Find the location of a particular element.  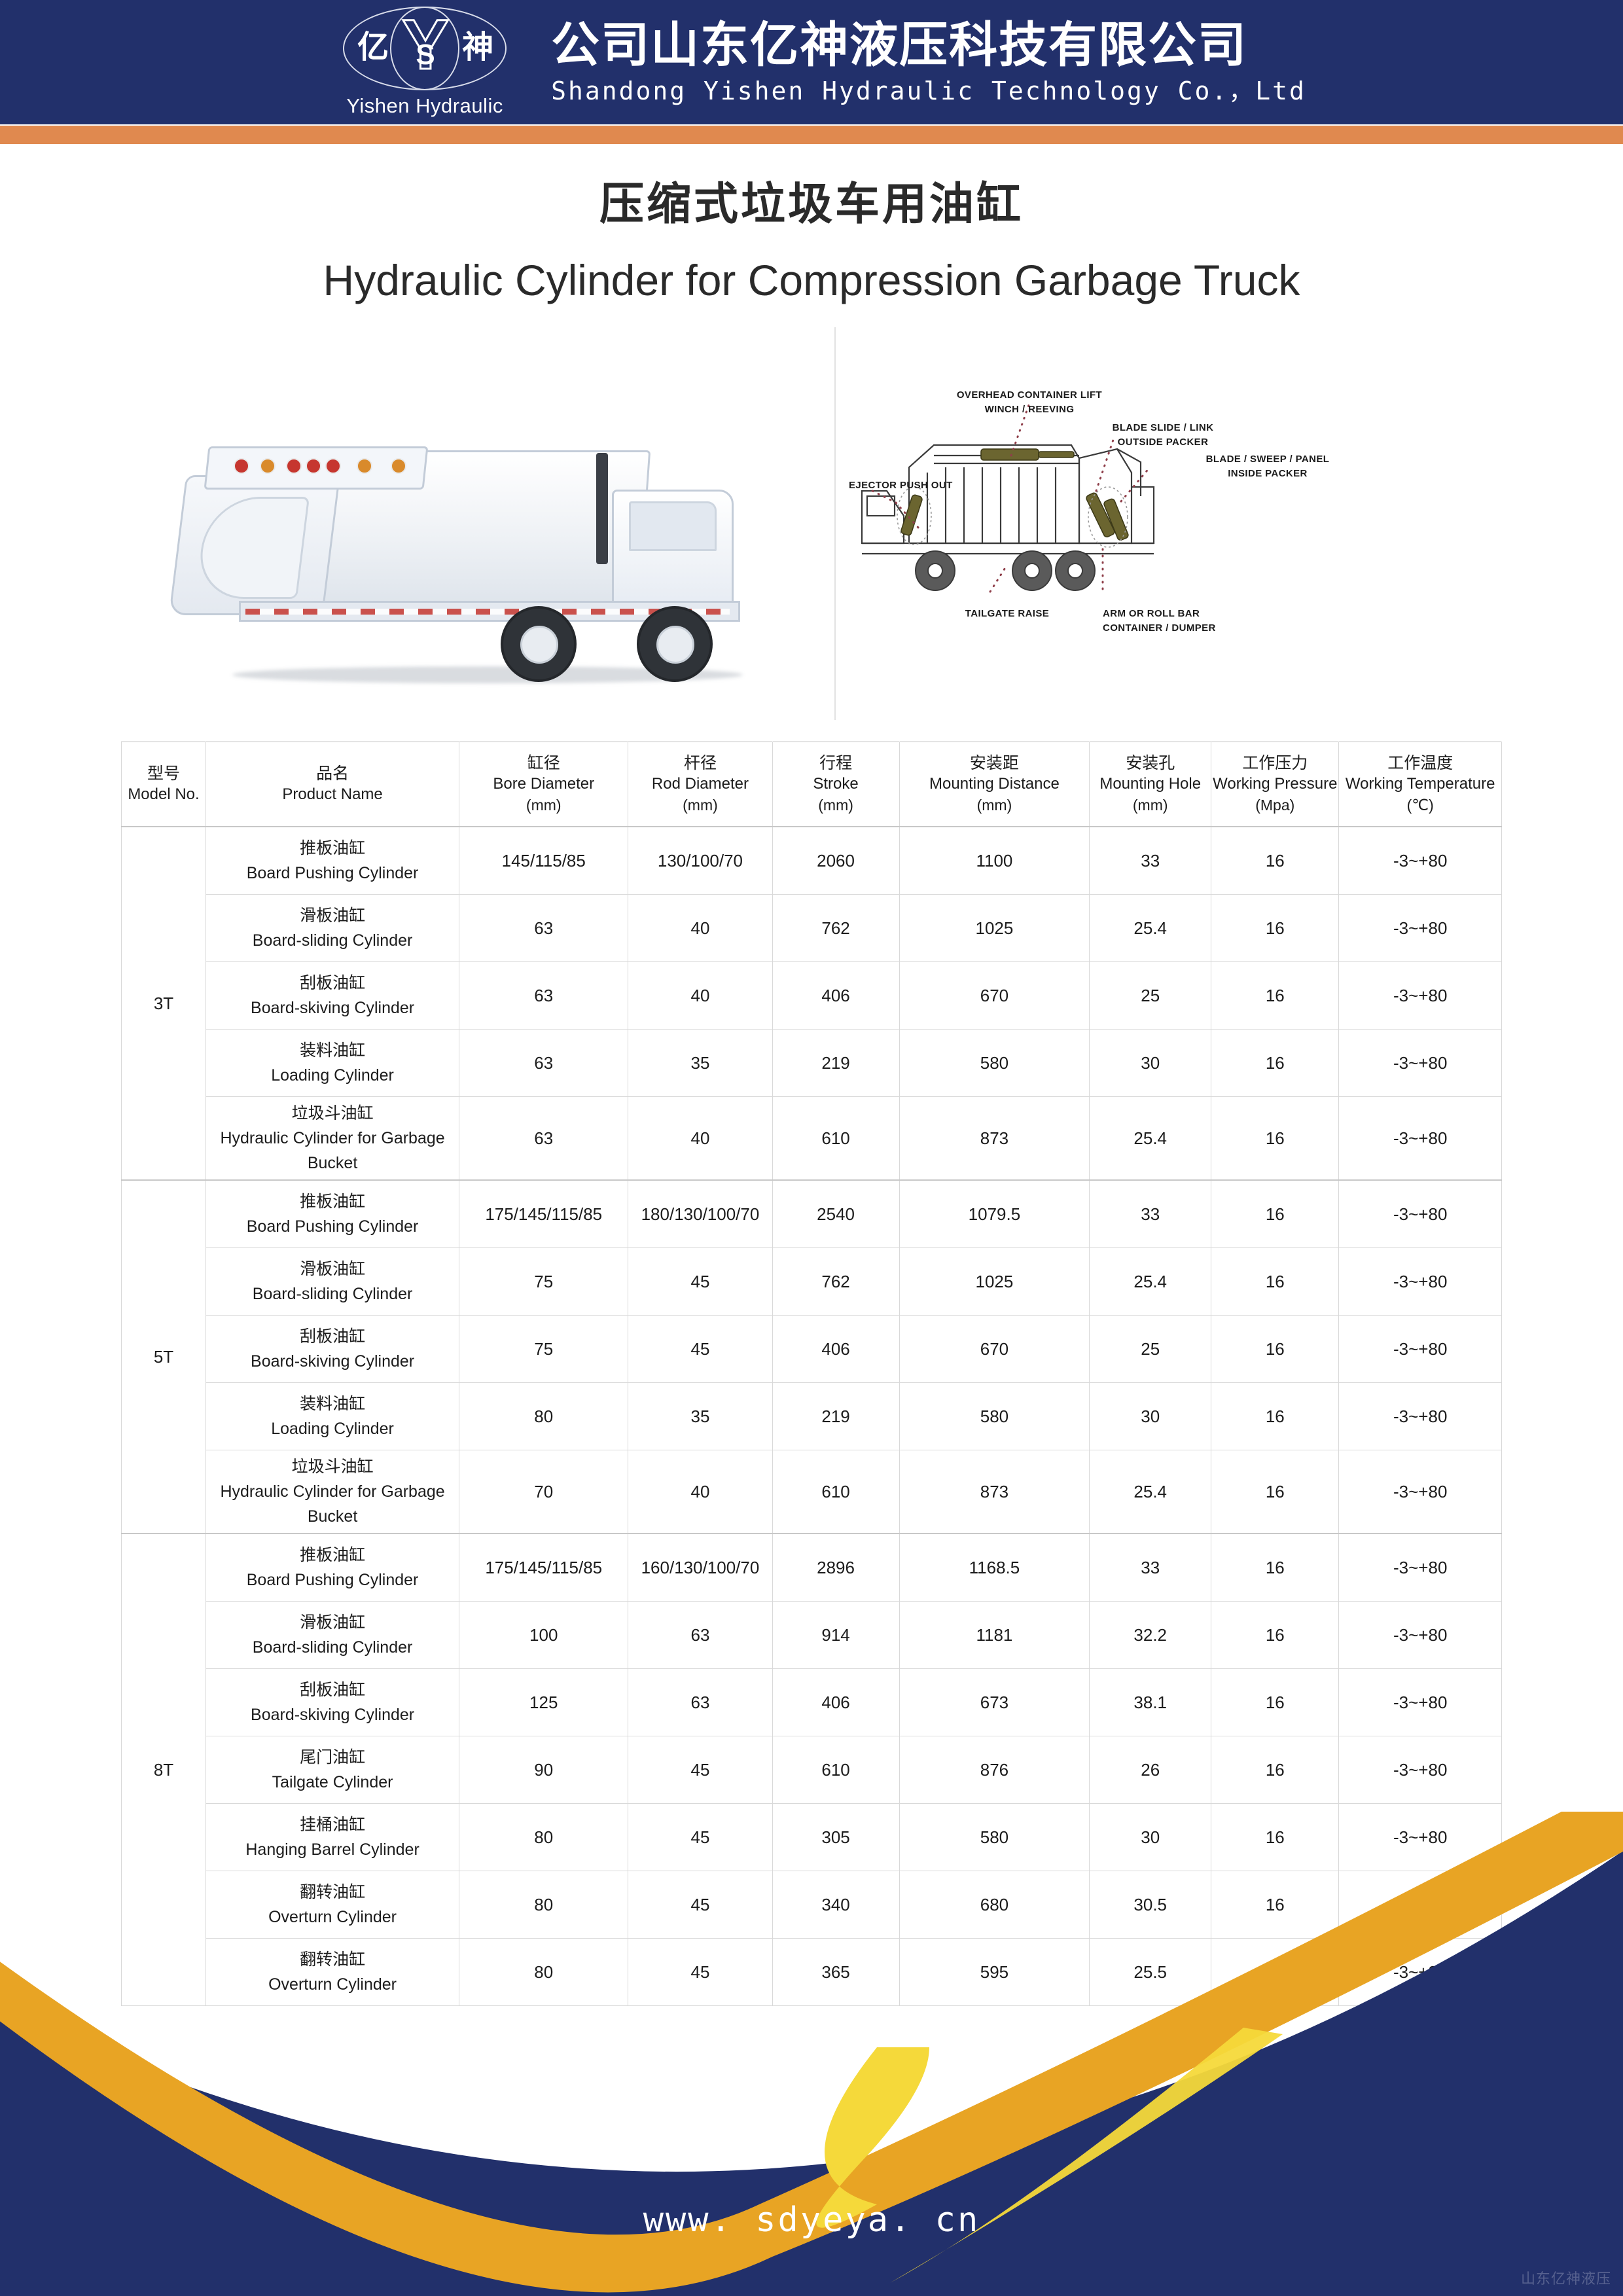

stroke-cell: 305 is located at coordinates (836, 1837).